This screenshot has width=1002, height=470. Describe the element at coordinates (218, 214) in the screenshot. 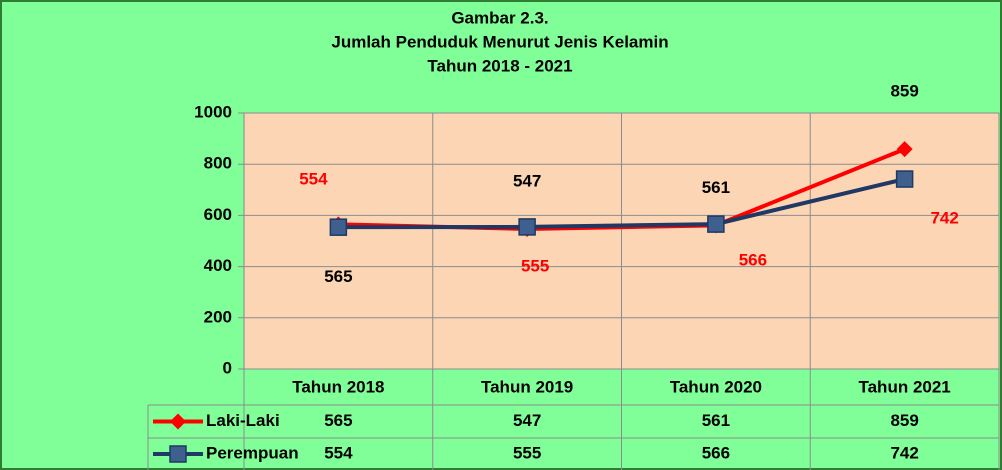

I see `y-tick-label: 600` at that location.